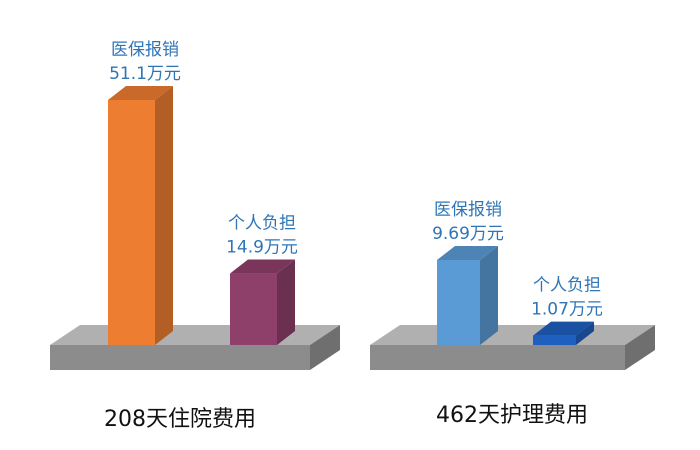 The width and height of the screenshot is (700, 450). What do you see at coordinates (512, 415) in the screenshot?
I see `chart-title: 462天护理费用` at bounding box center [512, 415].